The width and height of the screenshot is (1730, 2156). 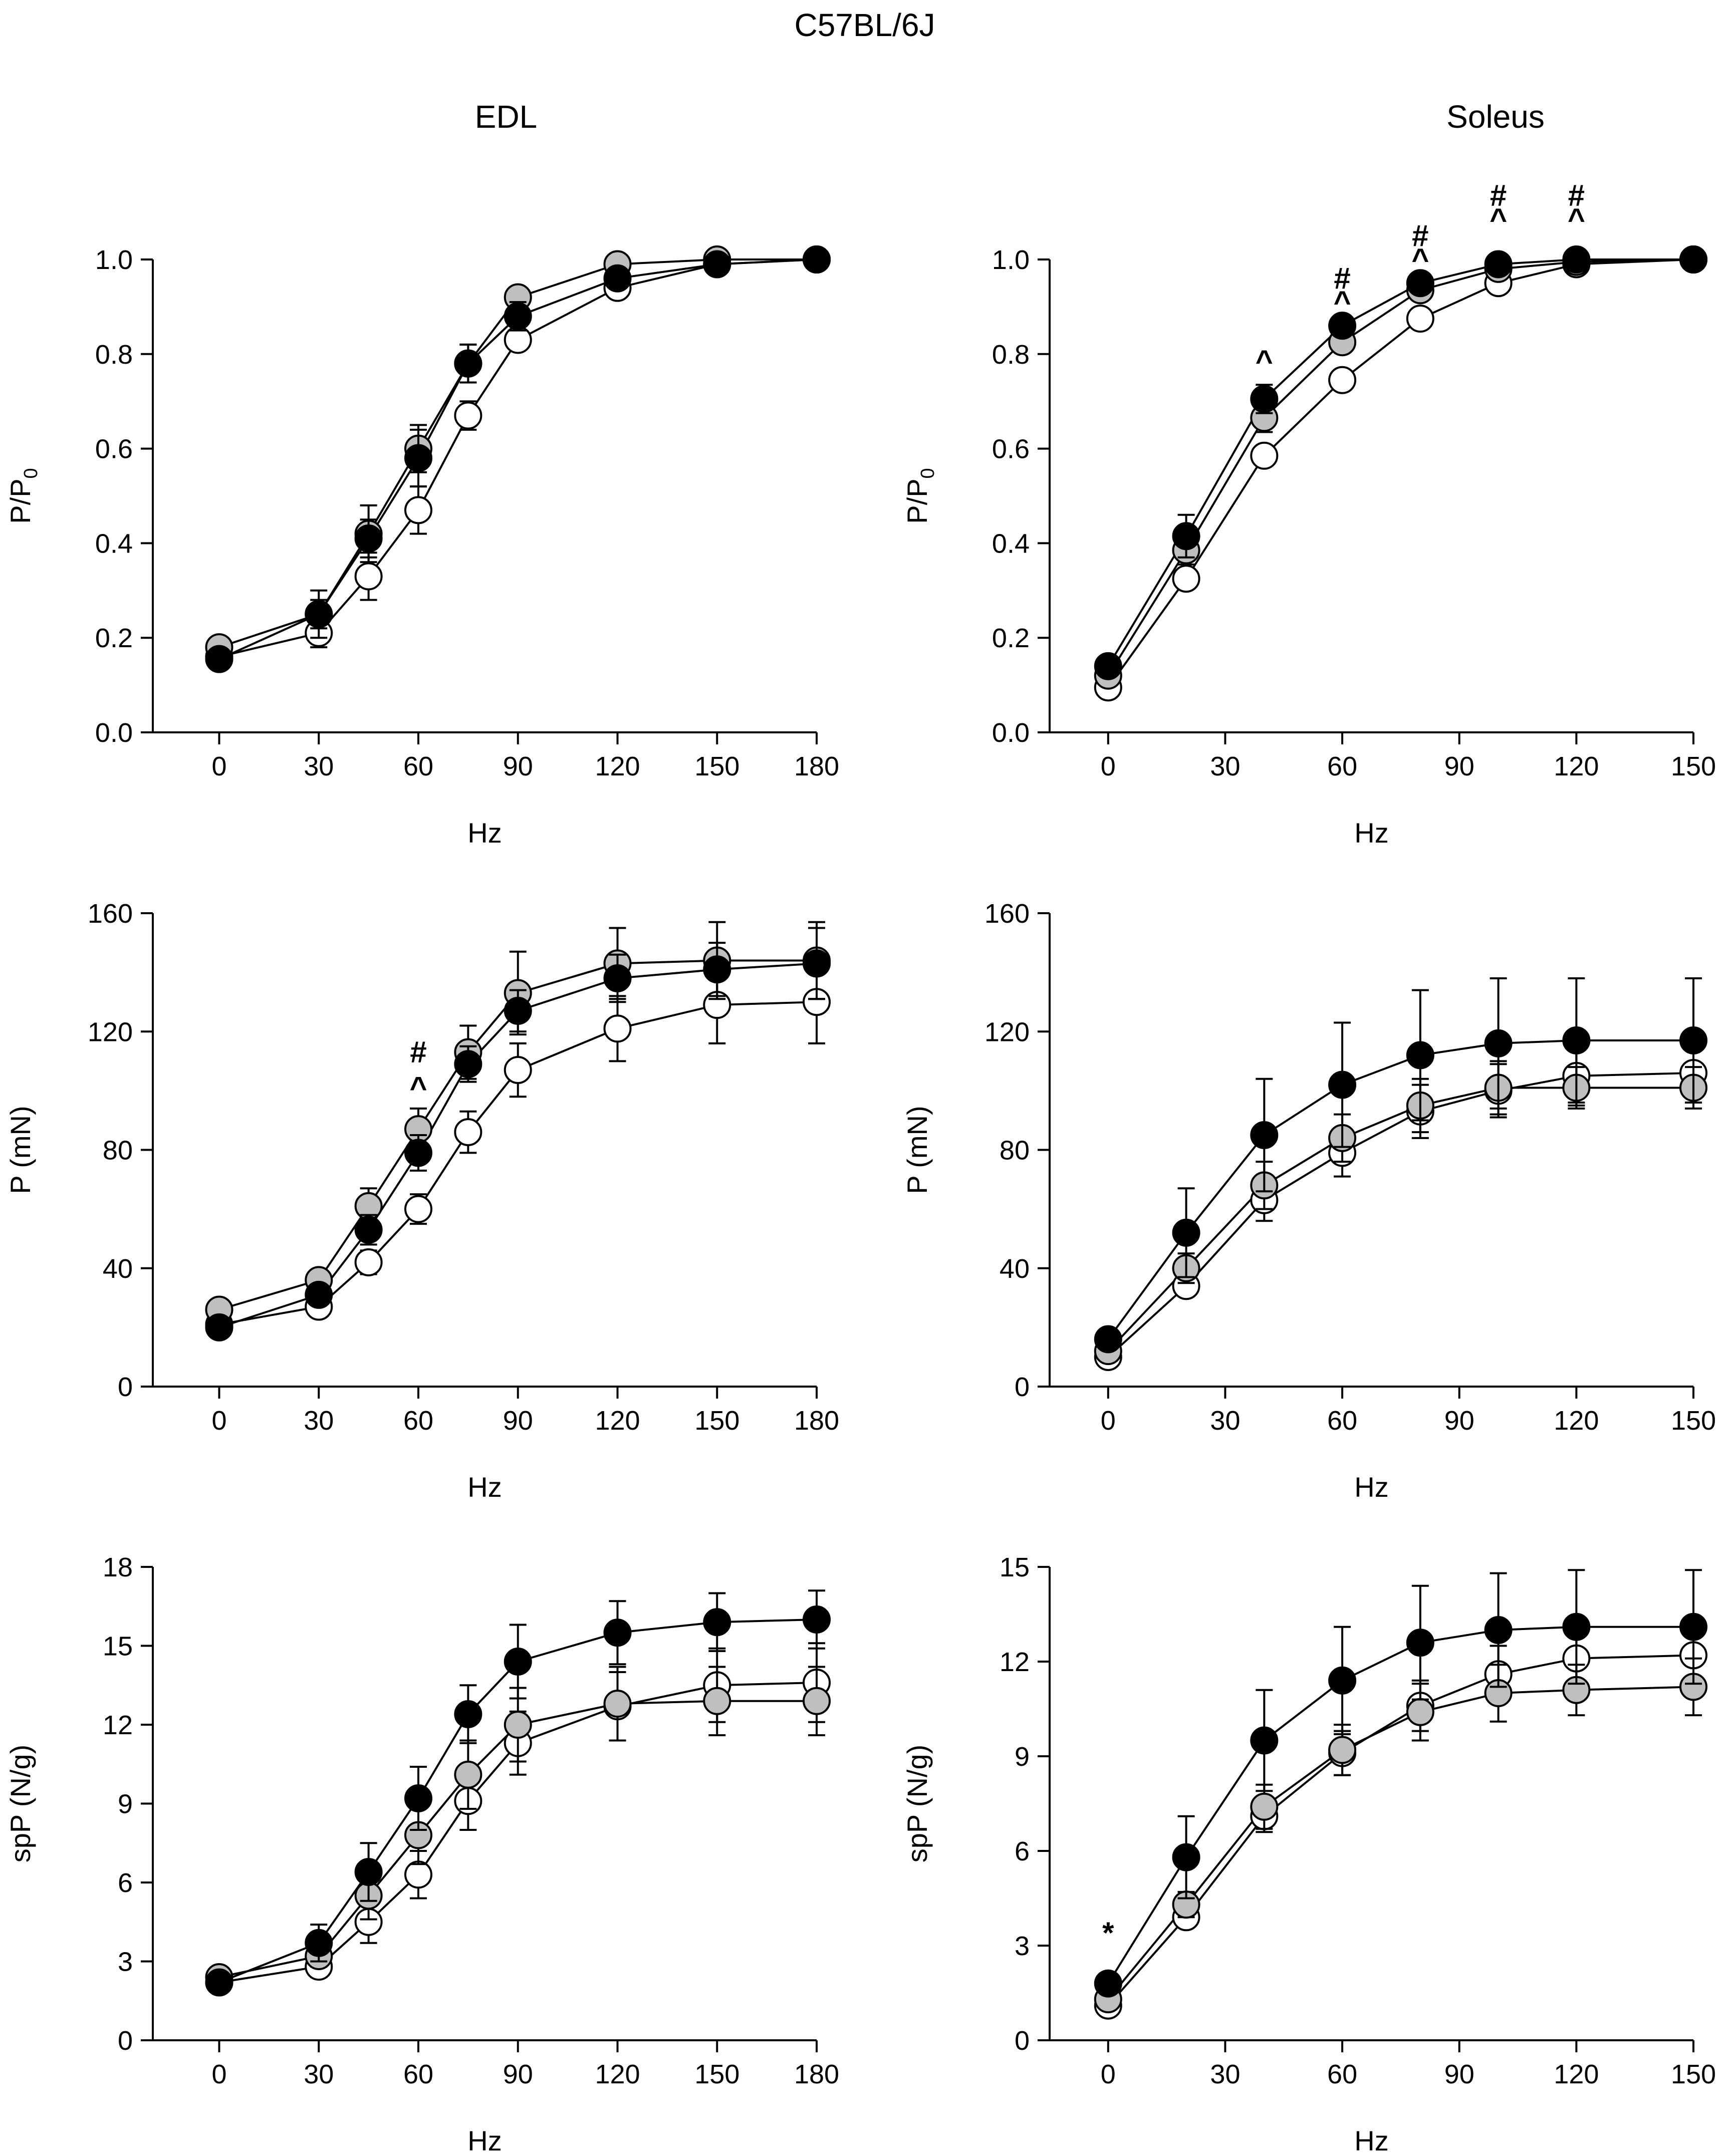 I want to click on y-axis-label: spP (N/g), so click(x=20, y=1803).